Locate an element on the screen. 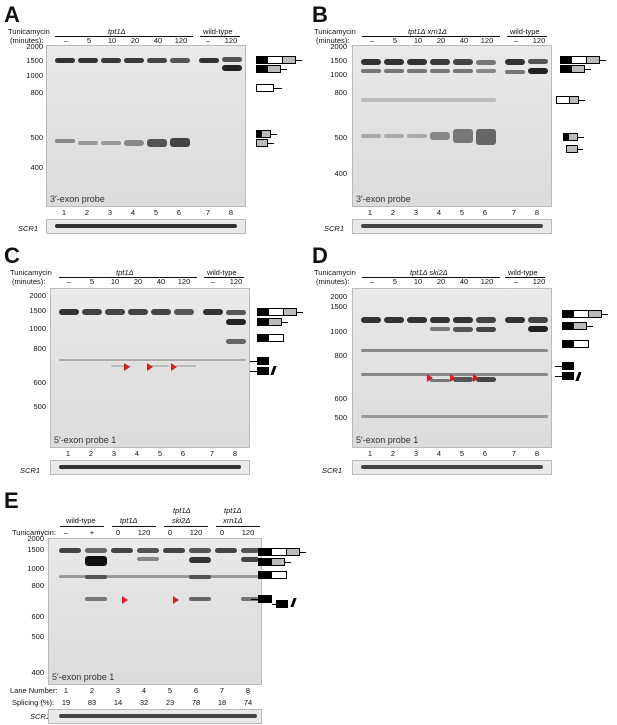  splicing-value: 78 is located at coordinates (196, 702).